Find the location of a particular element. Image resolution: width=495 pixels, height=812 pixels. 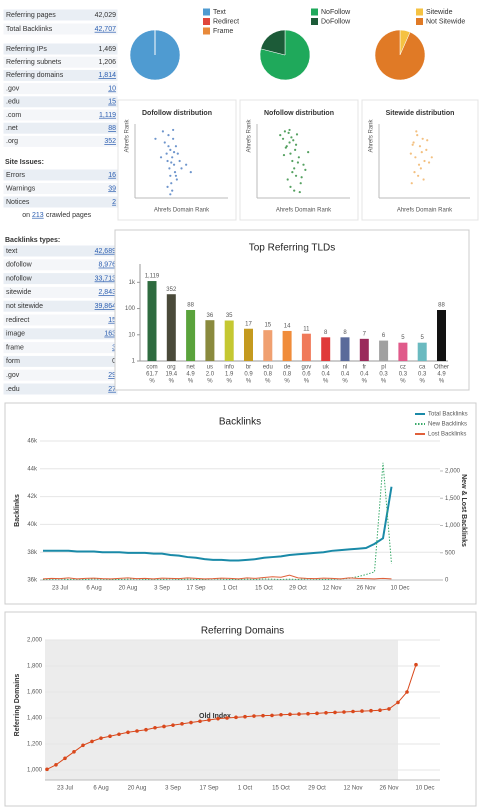

x-tick-label: 15 Oct is located at coordinates (264, 589).